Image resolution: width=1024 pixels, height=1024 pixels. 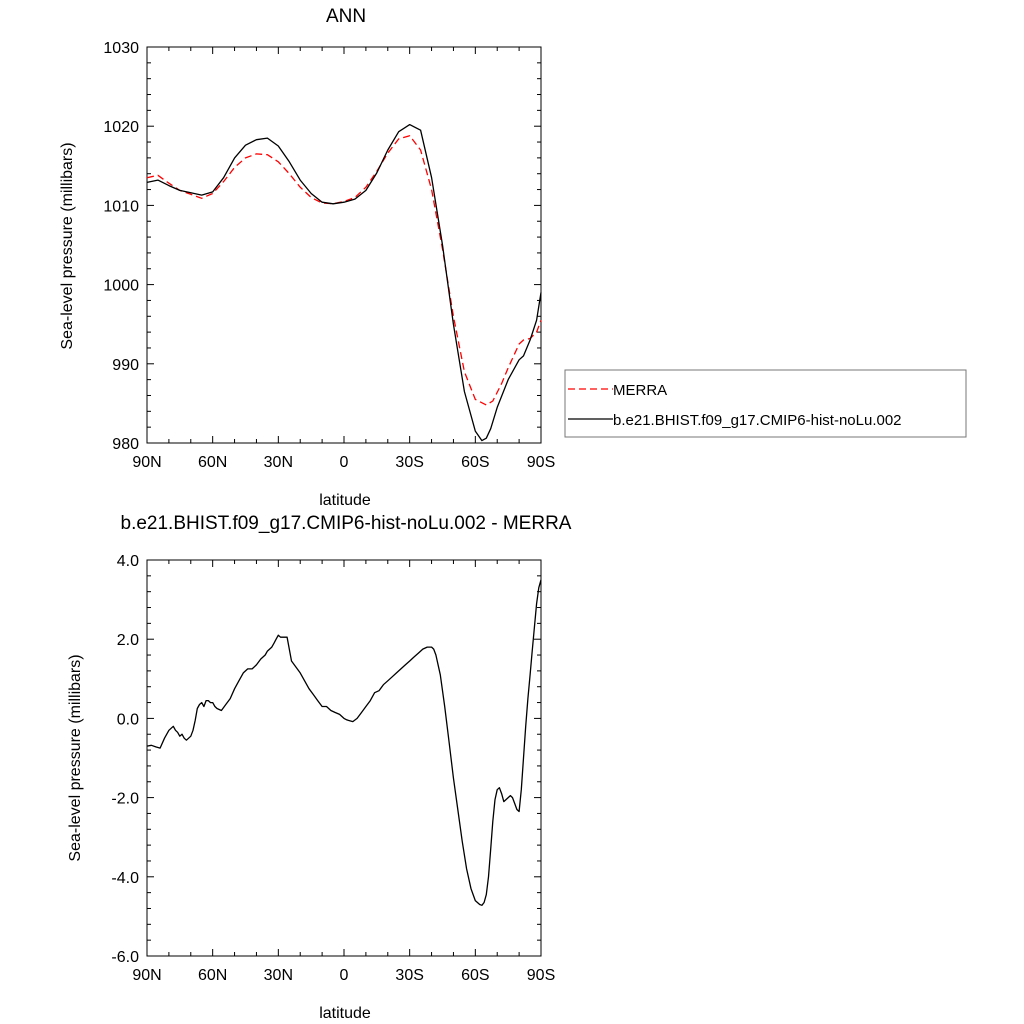 What do you see at coordinates (125, 365) in the screenshot?
I see `y-tick-label: 990` at bounding box center [125, 365].